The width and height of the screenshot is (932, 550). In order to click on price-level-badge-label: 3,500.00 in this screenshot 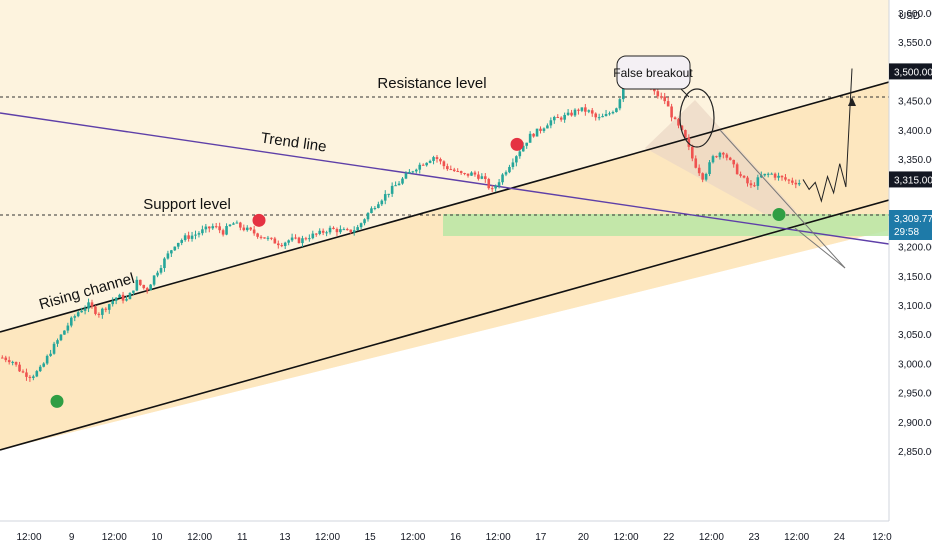, I will do `click(913, 72)`.